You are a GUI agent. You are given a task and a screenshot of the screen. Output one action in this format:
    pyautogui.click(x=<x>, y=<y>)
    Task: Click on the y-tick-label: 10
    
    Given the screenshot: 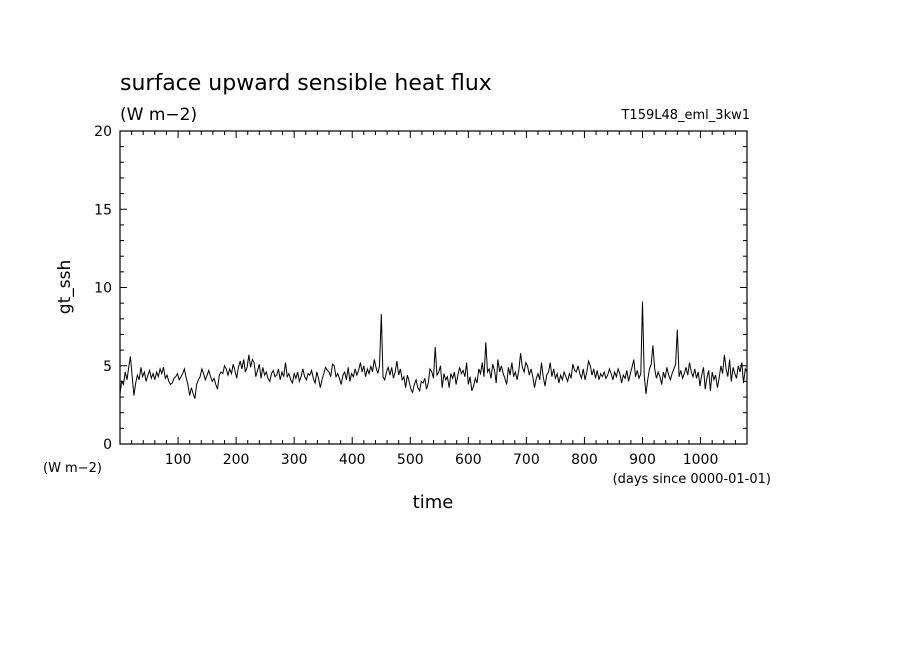 What is the action you would take?
    pyautogui.click(x=103, y=289)
    